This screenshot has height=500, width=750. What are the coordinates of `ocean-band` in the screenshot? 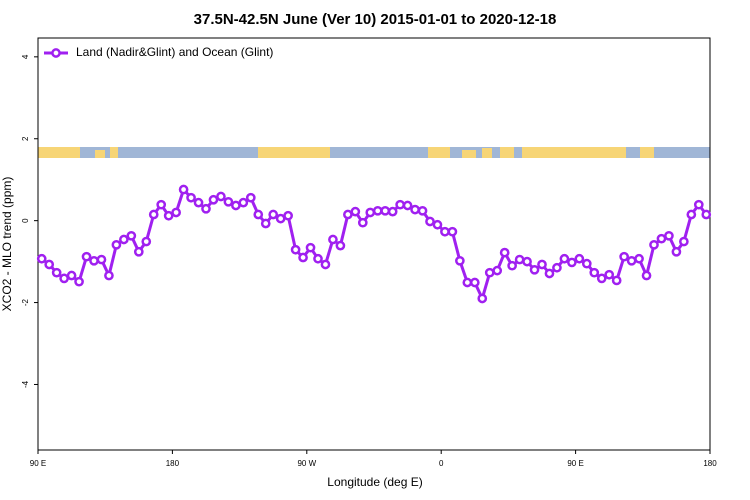 It's located at (374, 152).